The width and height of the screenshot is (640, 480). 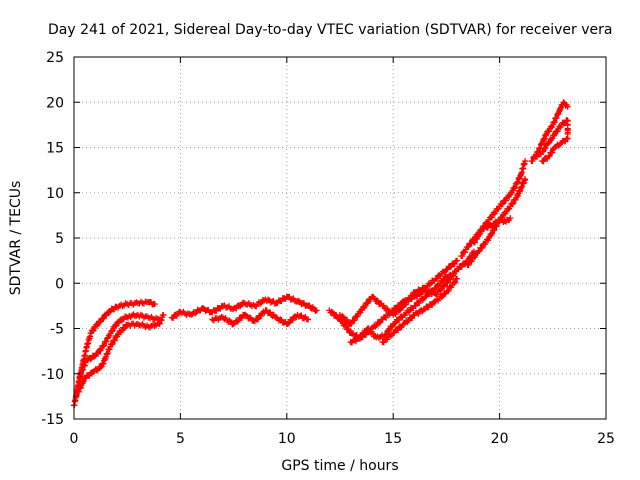 I want to click on series-track-d, so click(x=244, y=307).